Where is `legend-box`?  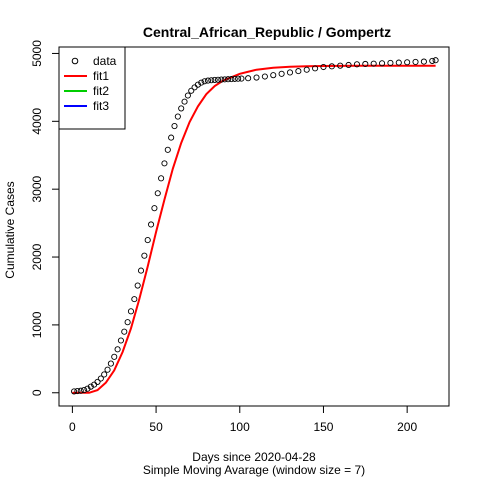 legend-box is located at coordinates (92, 88).